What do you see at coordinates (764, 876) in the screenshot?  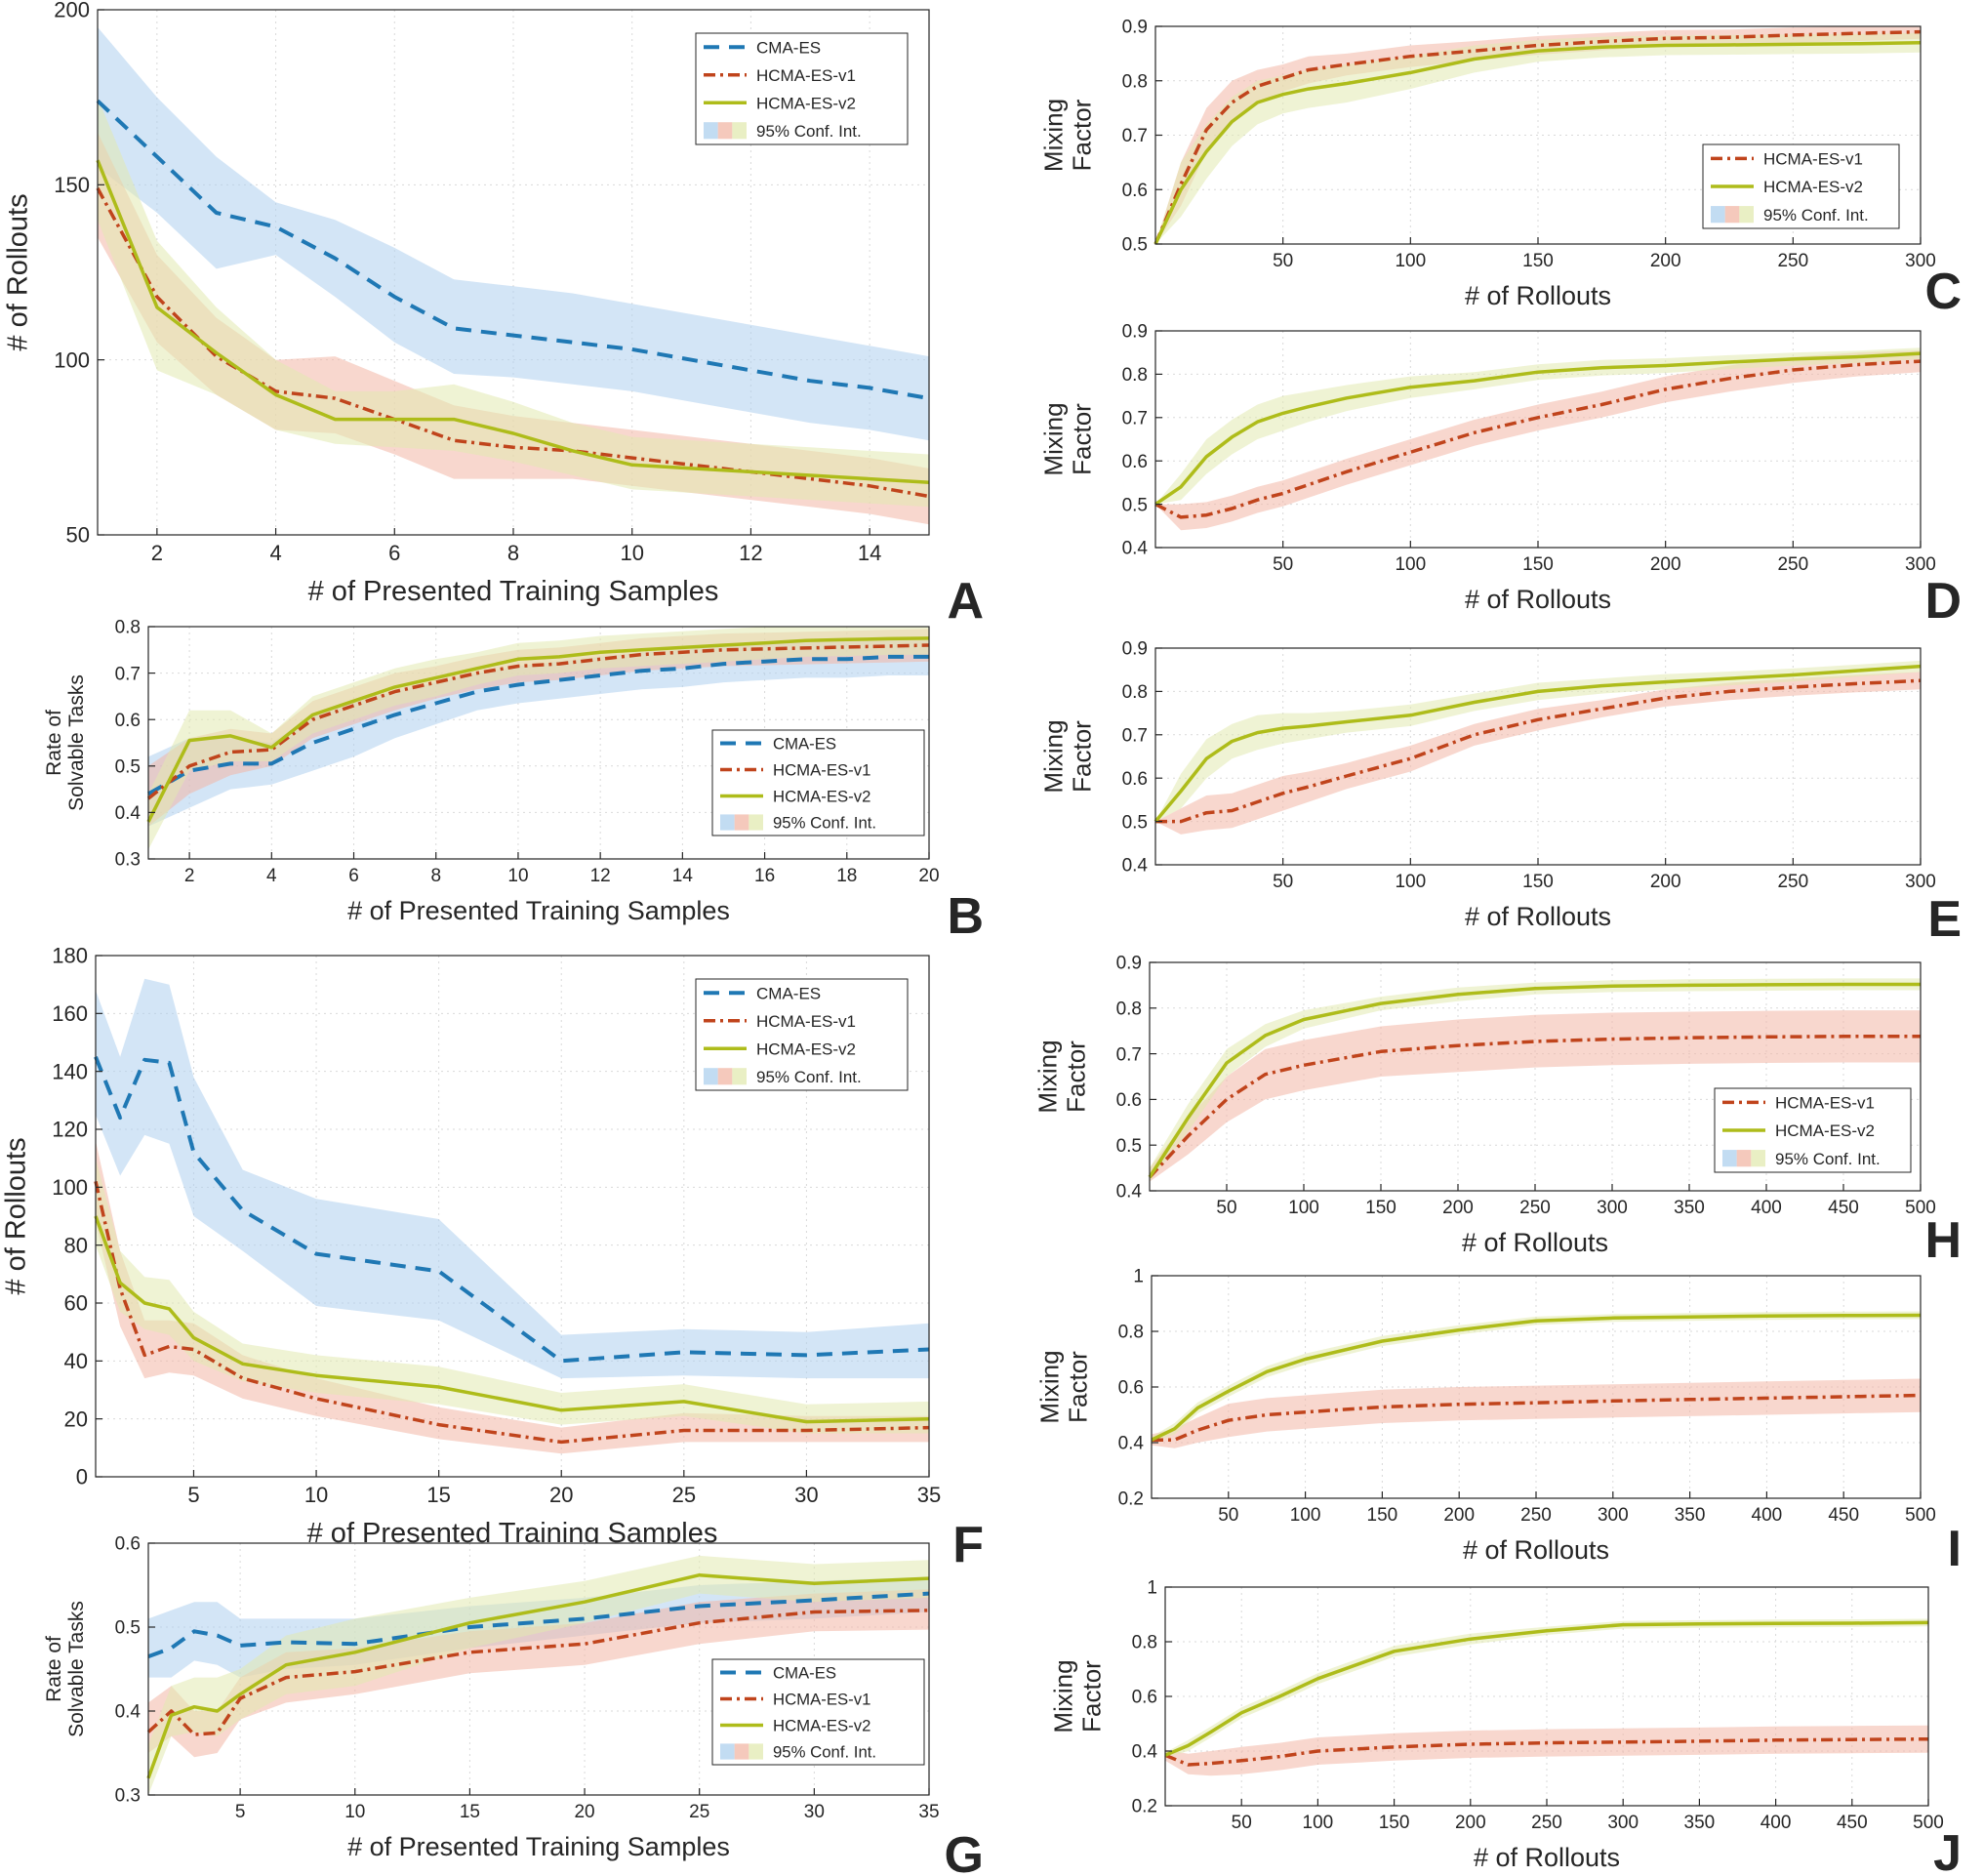 I see `x-tick-label: 16` at bounding box center [764, 876].